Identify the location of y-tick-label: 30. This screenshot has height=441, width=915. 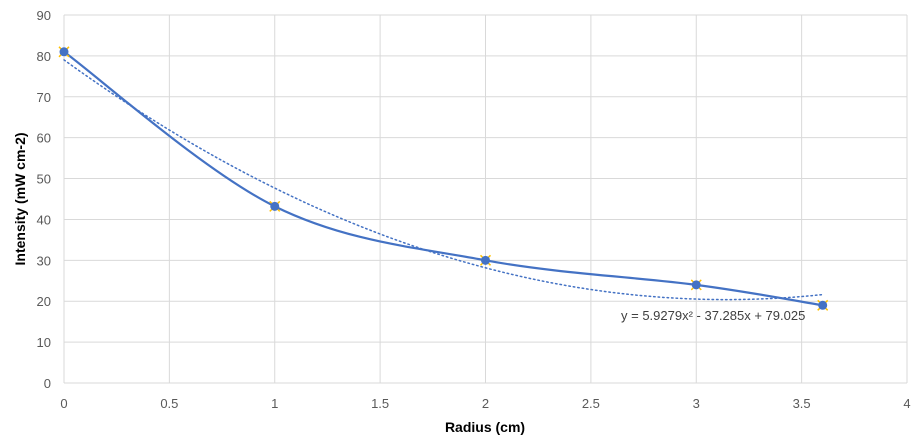
(44, 260).